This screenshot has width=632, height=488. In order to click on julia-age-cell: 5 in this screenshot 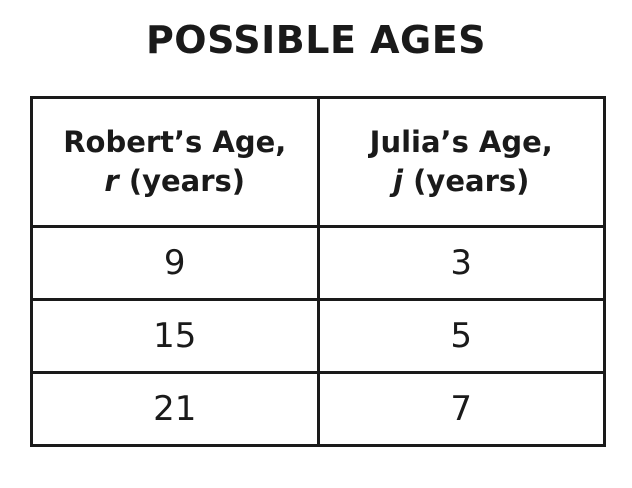, I will do `click(461, 336)`.